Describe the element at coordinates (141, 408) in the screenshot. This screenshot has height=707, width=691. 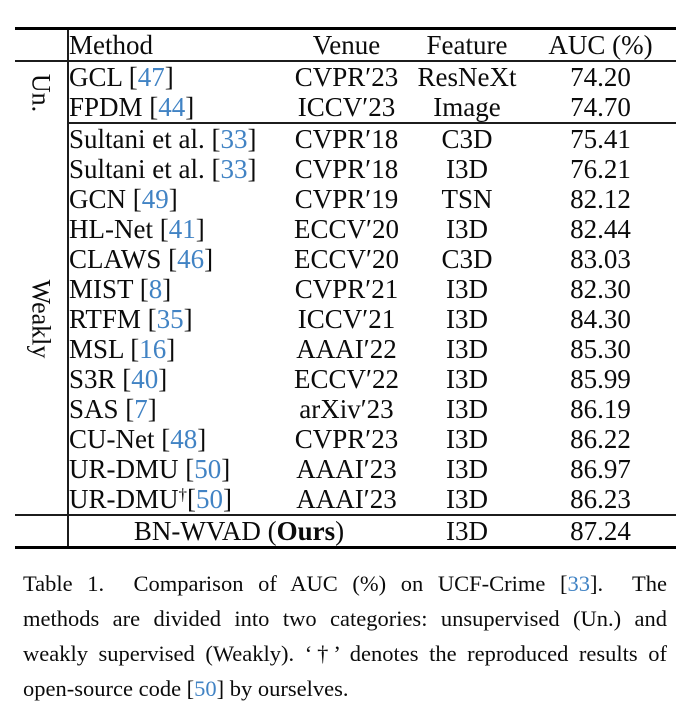
I see `citation-link: 7` at that location.